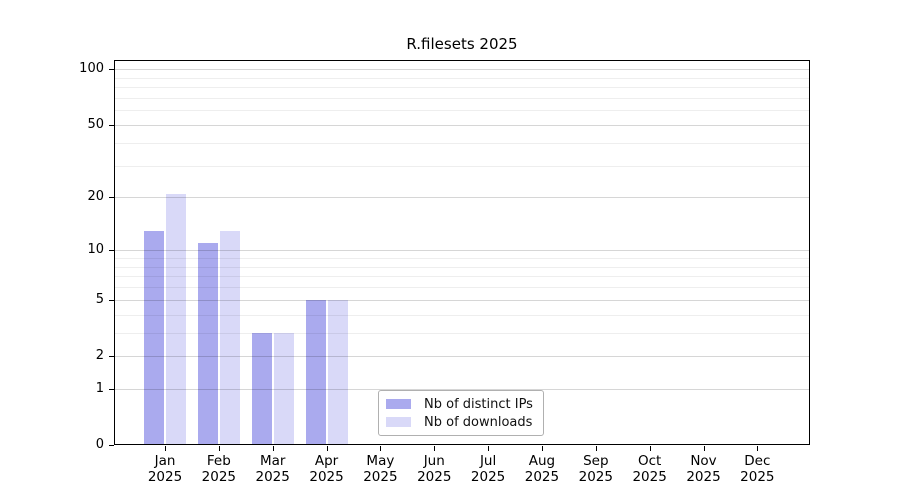 The image size is (900, 500). What do you see at coordinates (219, 469) in the screenshot?
I see `x-tick-label-feb: Feb 2025` at bounding box center [219, 469].